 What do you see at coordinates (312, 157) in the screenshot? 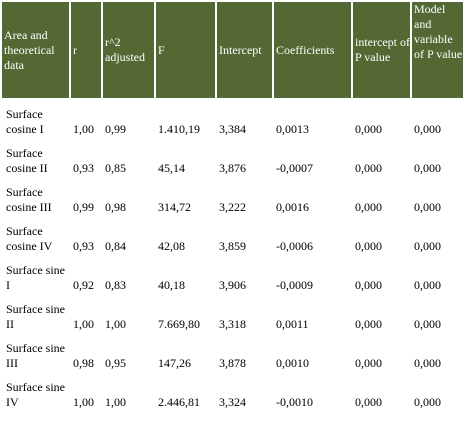
I see `coefficient-cell: -0,0007` at bounding box center [312, 157].